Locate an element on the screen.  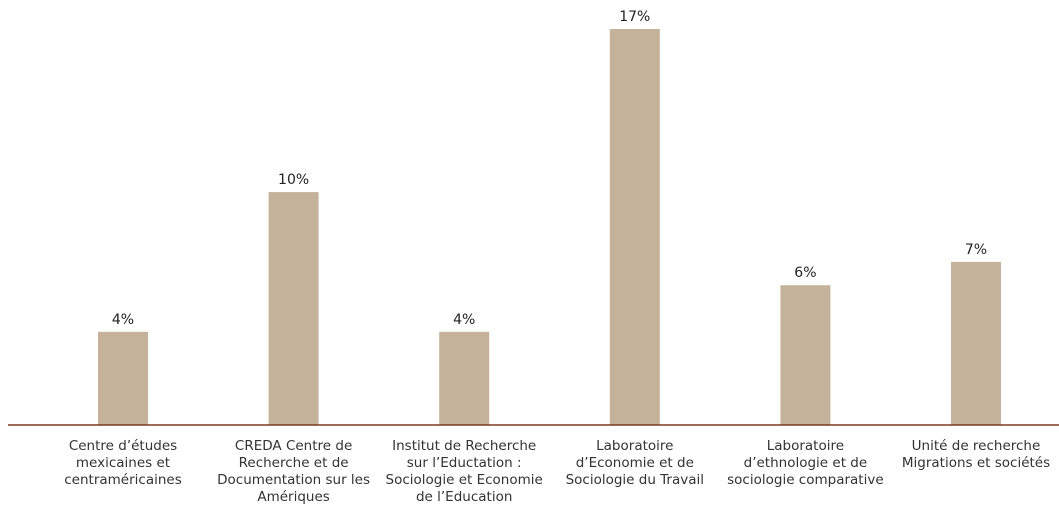
data-label: 6% is located at coordinates (805, 273).